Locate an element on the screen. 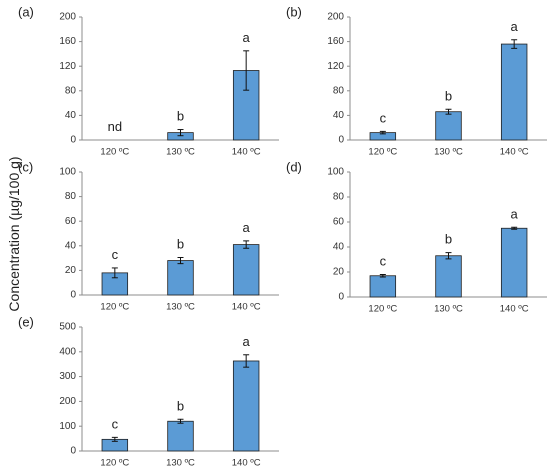 This screenshot has width=550, height=469. panel-label: (d) is located at coordinates (294, 166).